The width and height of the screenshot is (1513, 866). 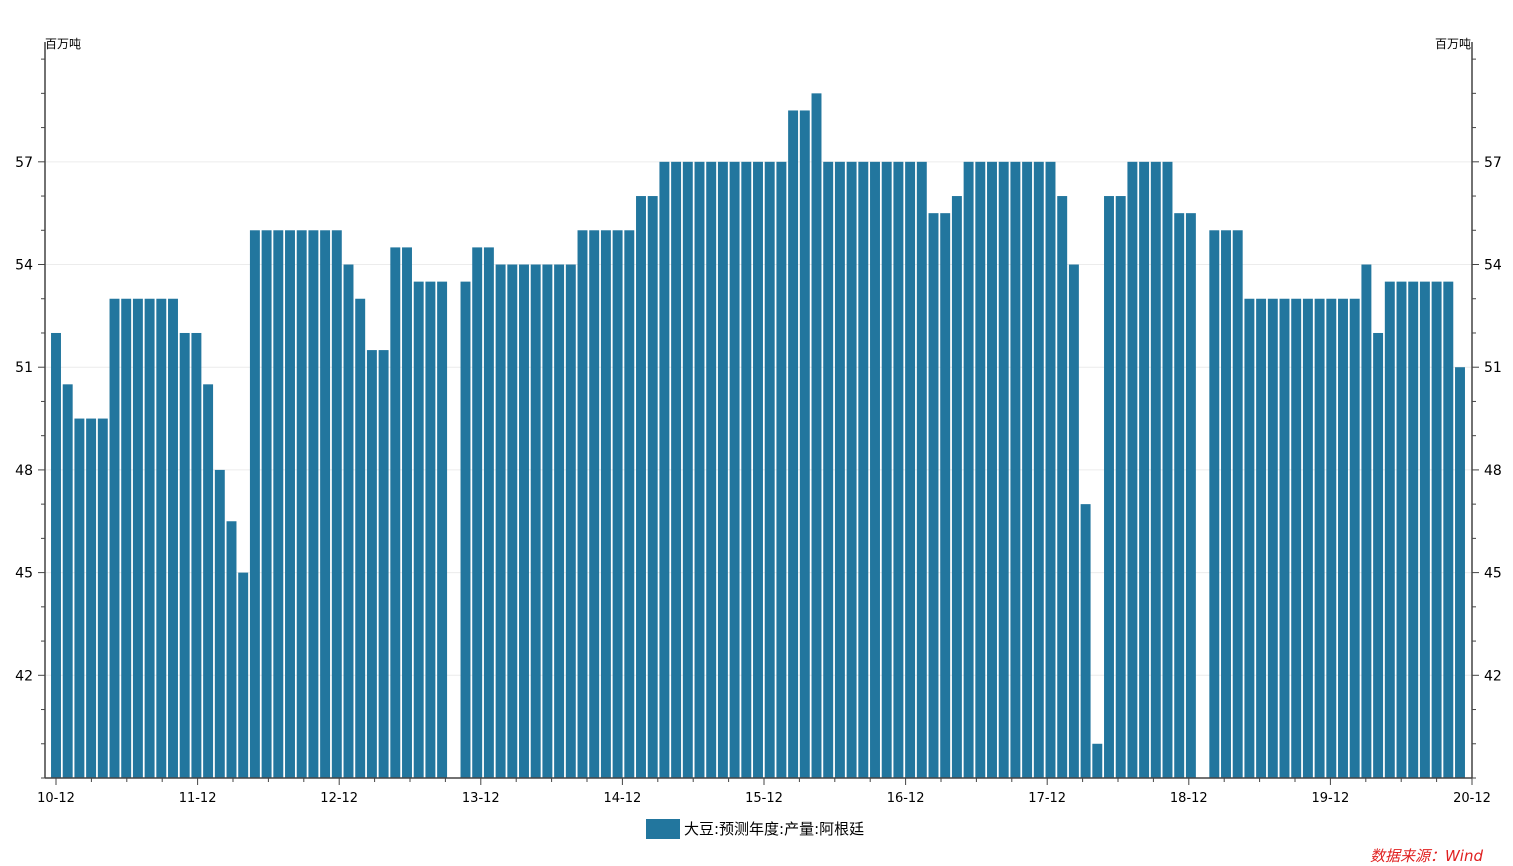 I want to click on x-tick-label: 12-12, so click(x=339, y=798).